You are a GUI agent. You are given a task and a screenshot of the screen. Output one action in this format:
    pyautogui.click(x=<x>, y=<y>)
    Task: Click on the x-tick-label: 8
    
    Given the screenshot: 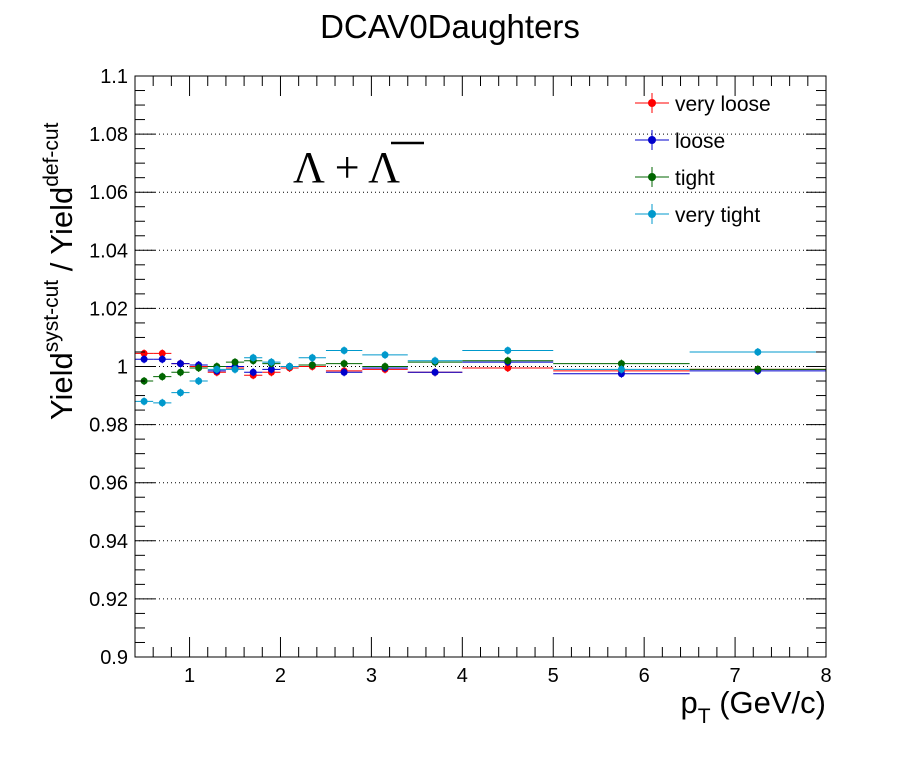 What is the action you would take?
    pyautogui.click(x=825, y=676)
    